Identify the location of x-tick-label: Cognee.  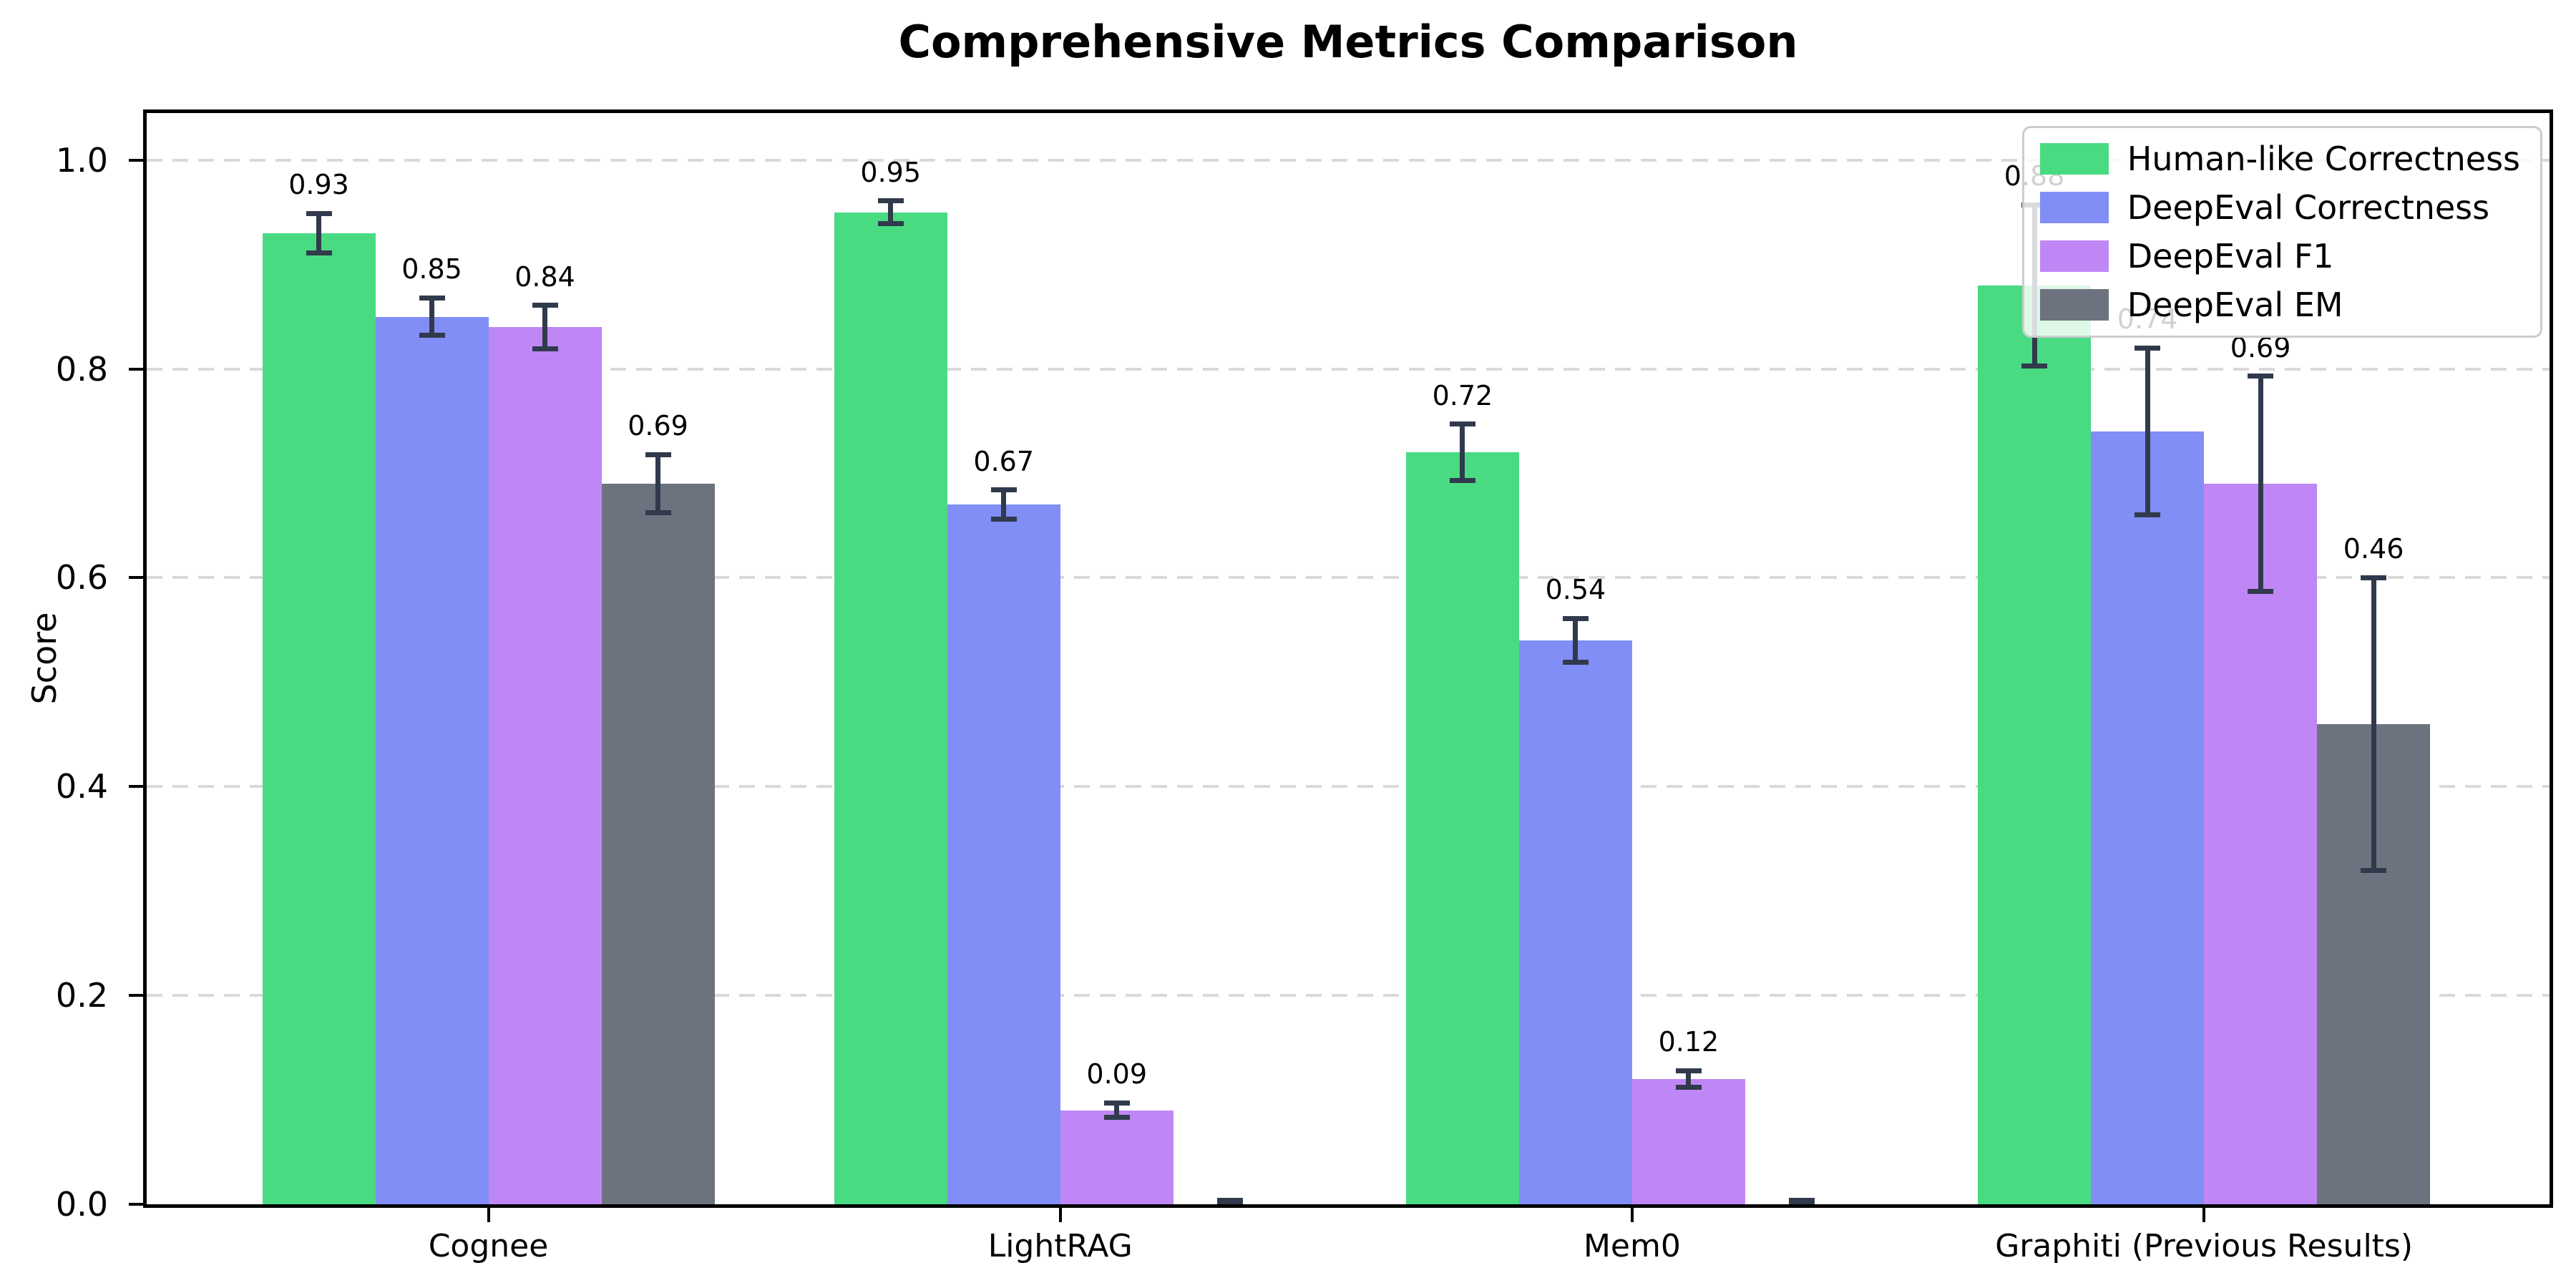
(488, 1246).